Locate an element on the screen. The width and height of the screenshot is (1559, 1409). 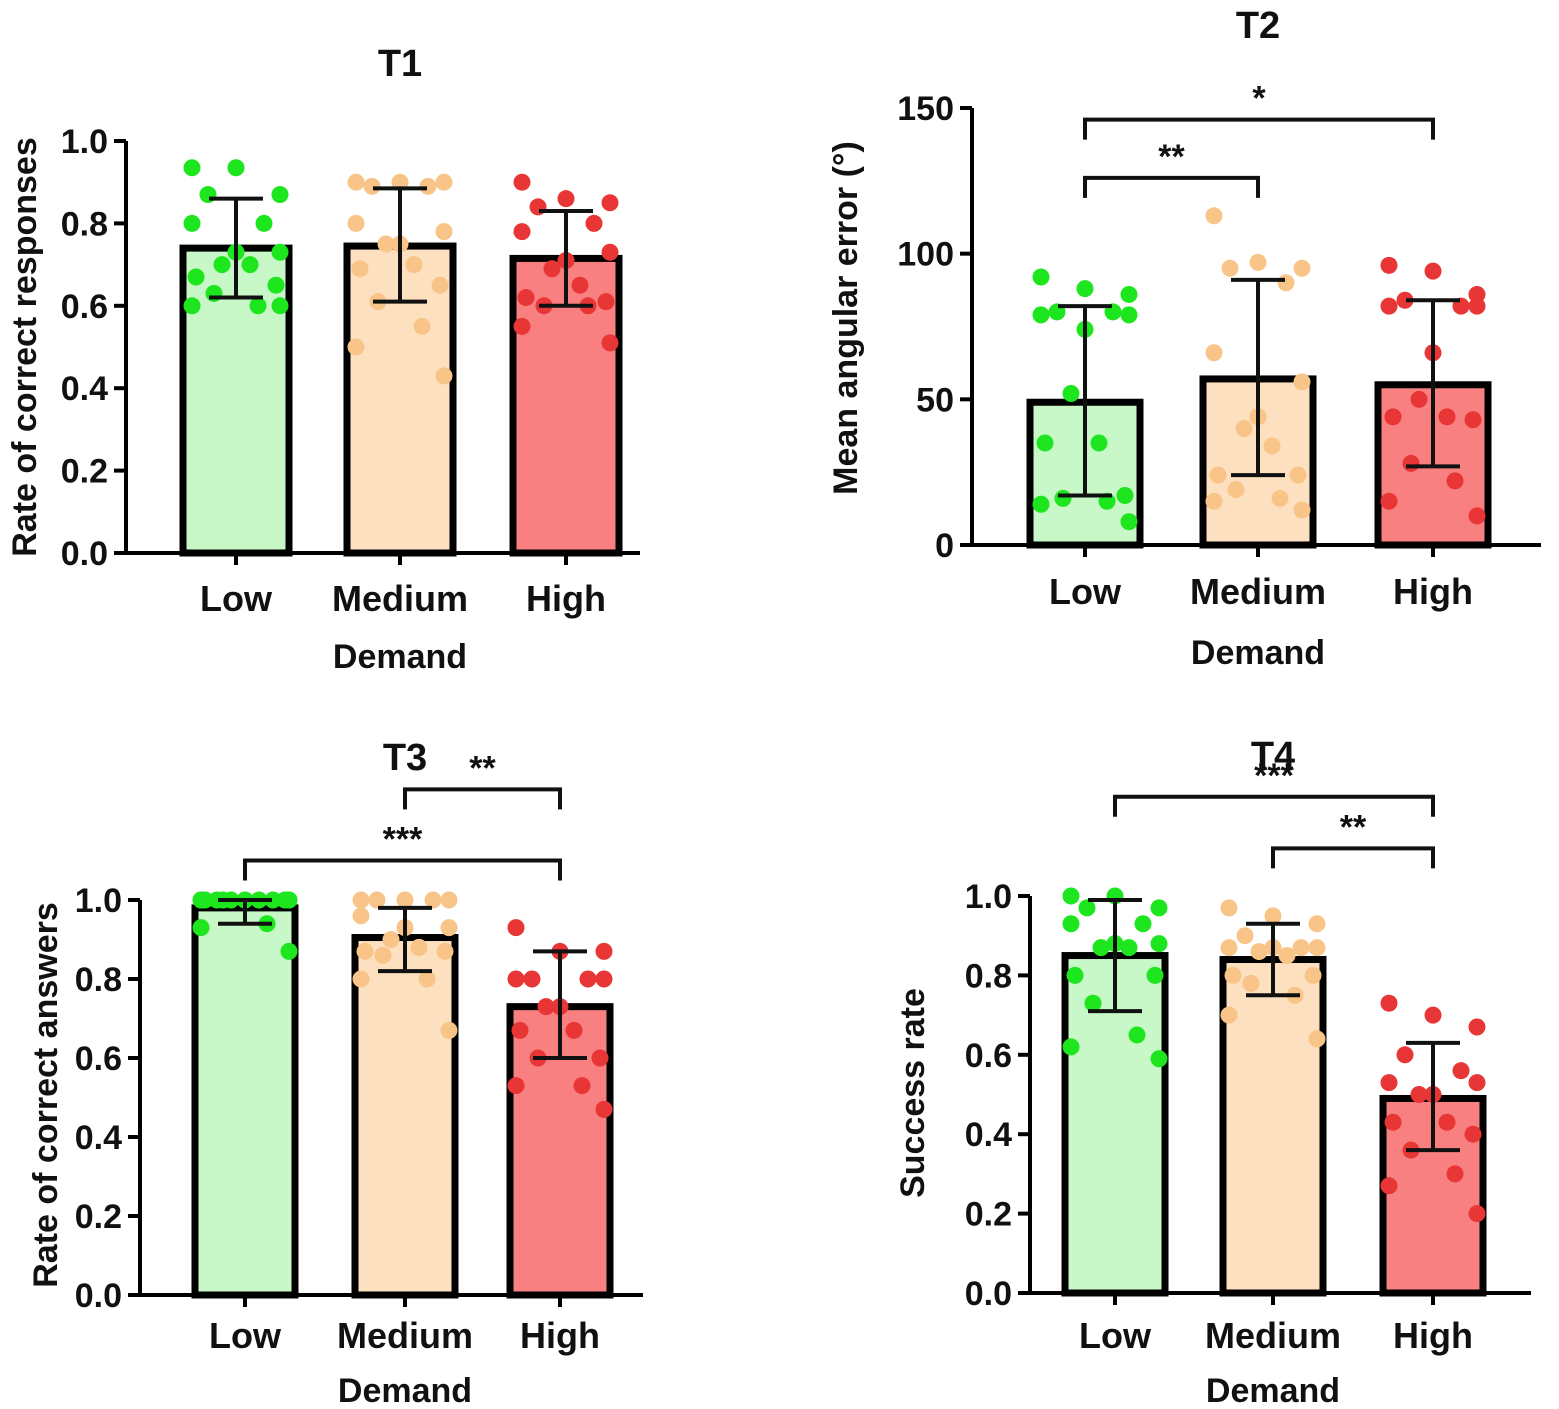
chart-title: T1 is located at coordinates (400, 64).